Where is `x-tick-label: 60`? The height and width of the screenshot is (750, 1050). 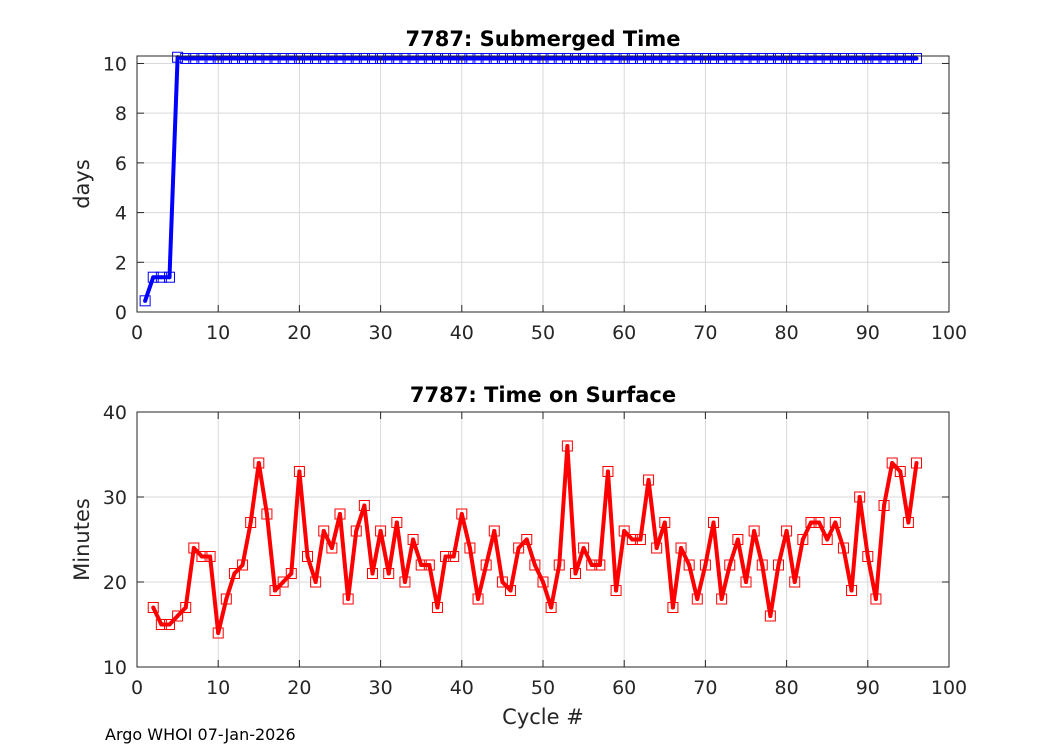
x-tick-label: 60 is located at coordinates (624, 688).